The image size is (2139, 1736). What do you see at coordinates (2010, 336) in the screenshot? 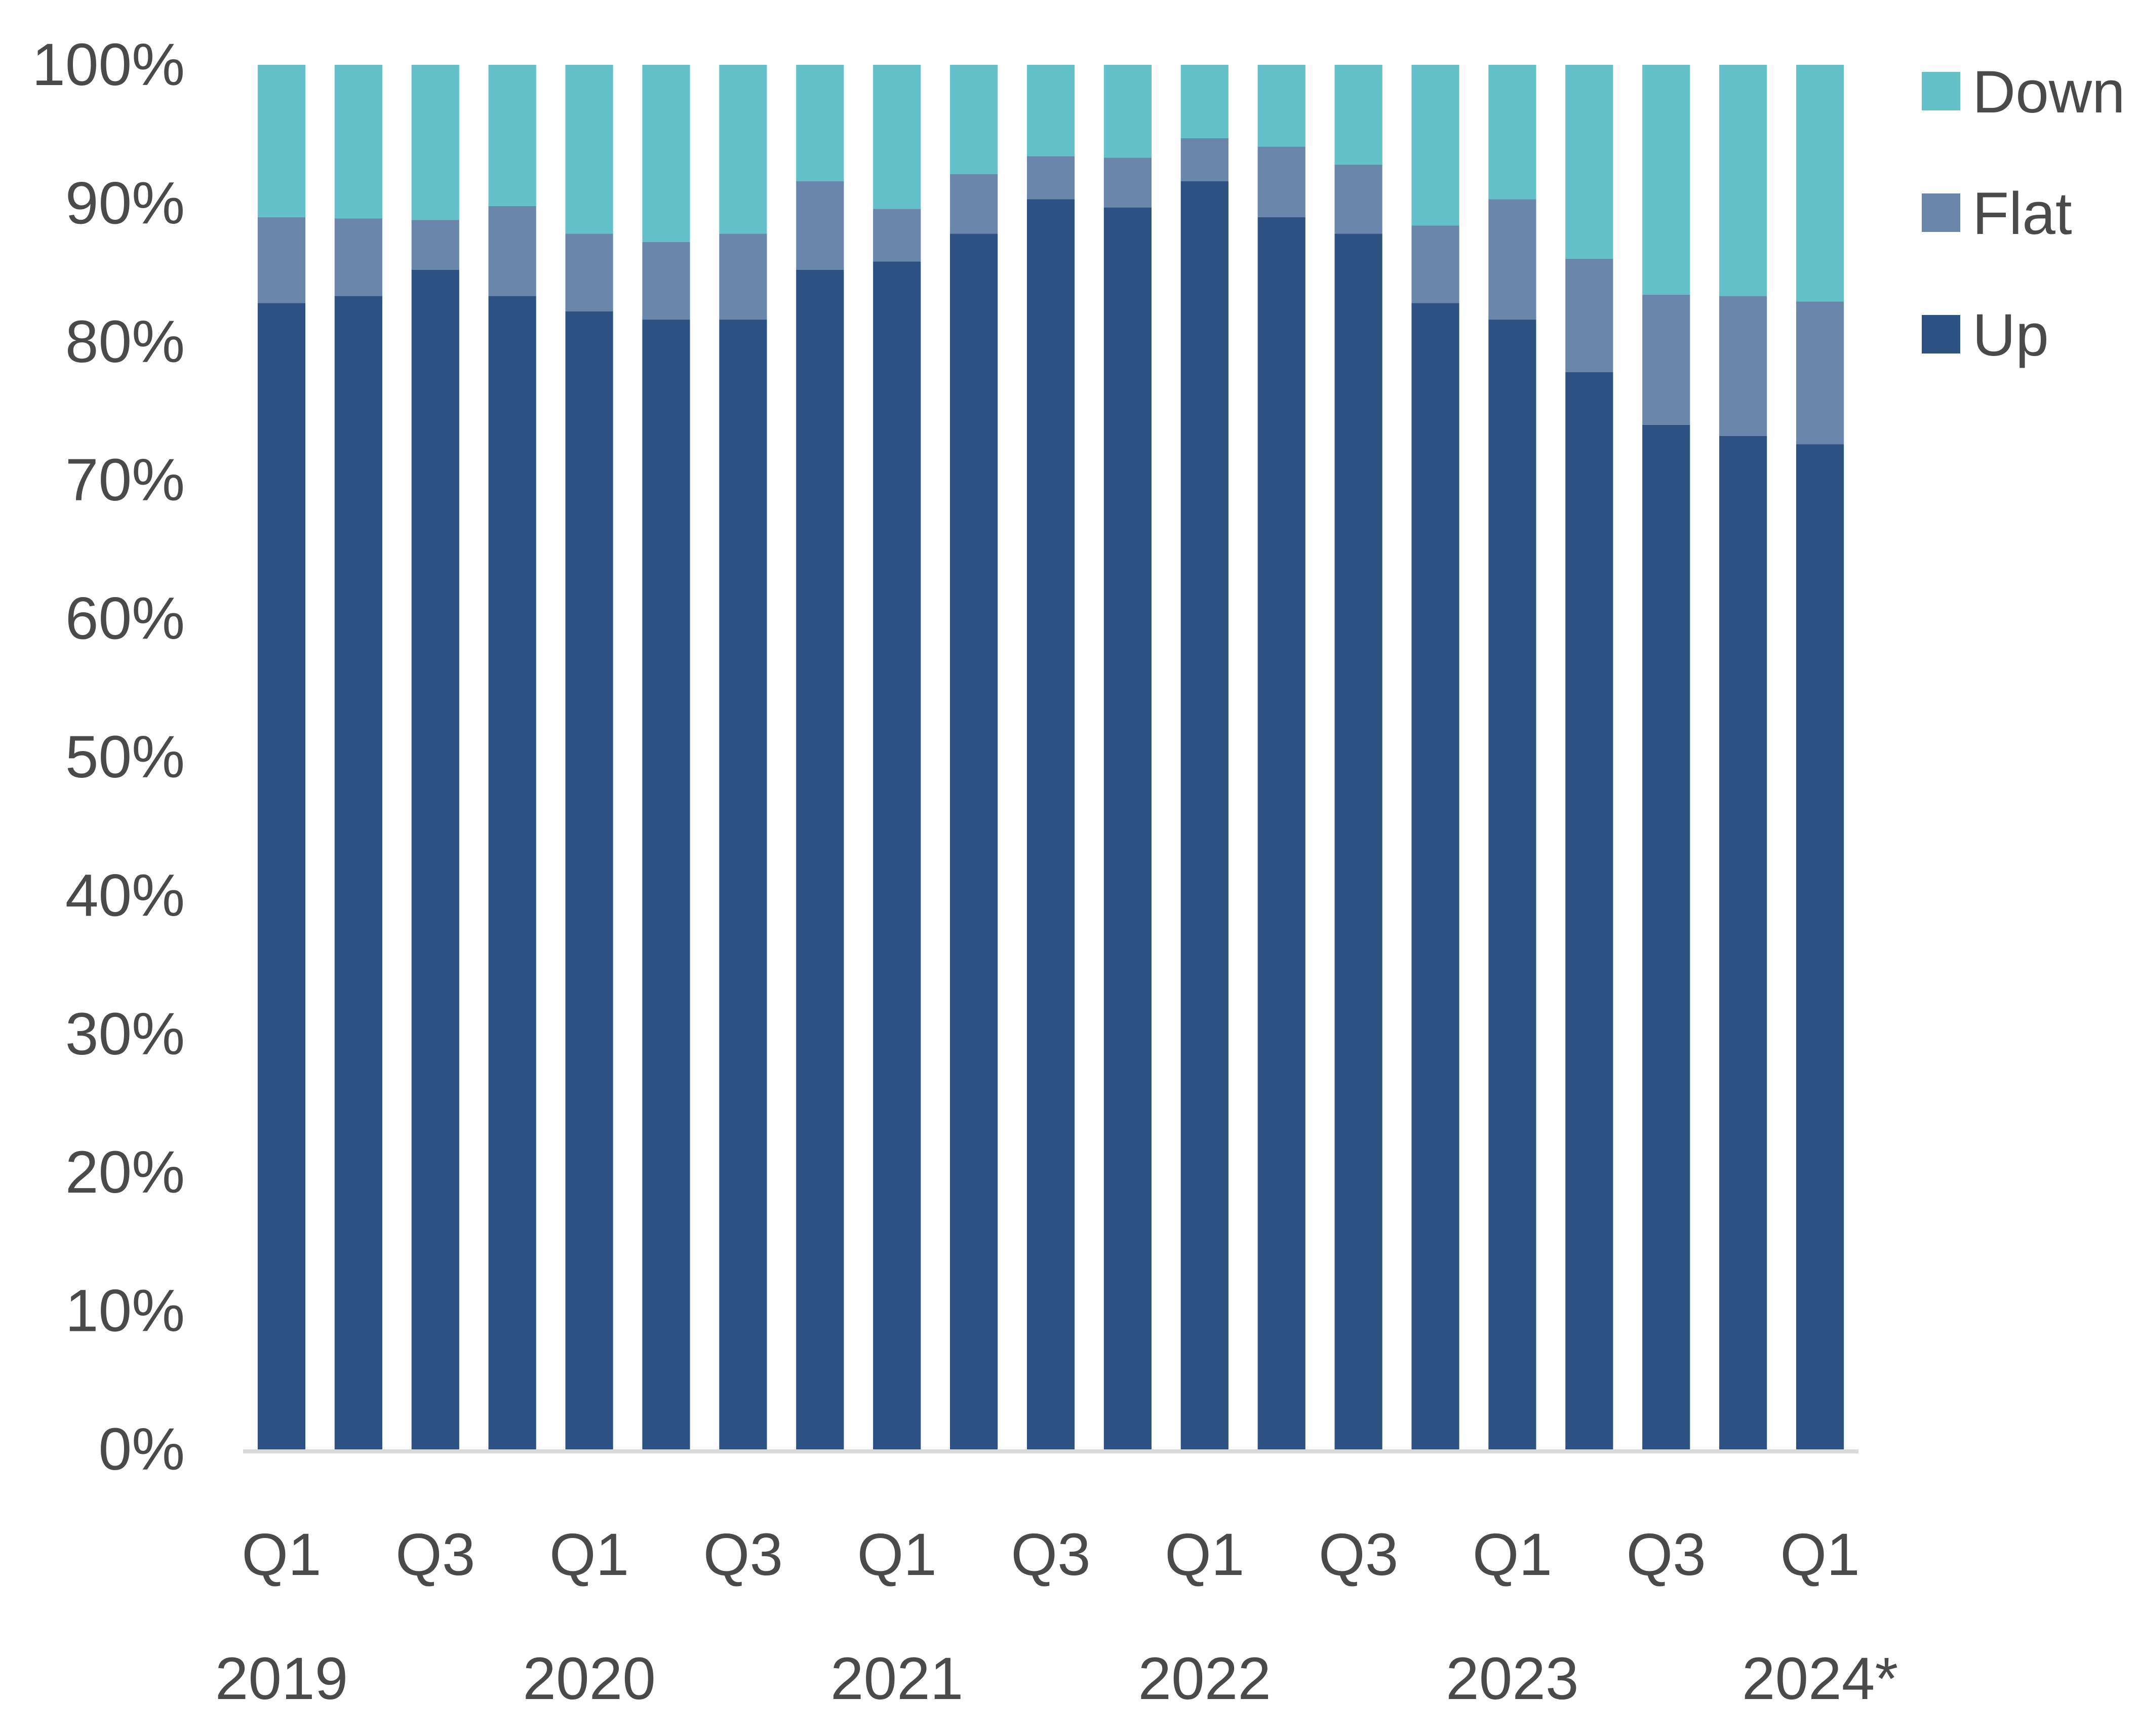
I see `legend-label: Up` at bounding box center [2010, 336].